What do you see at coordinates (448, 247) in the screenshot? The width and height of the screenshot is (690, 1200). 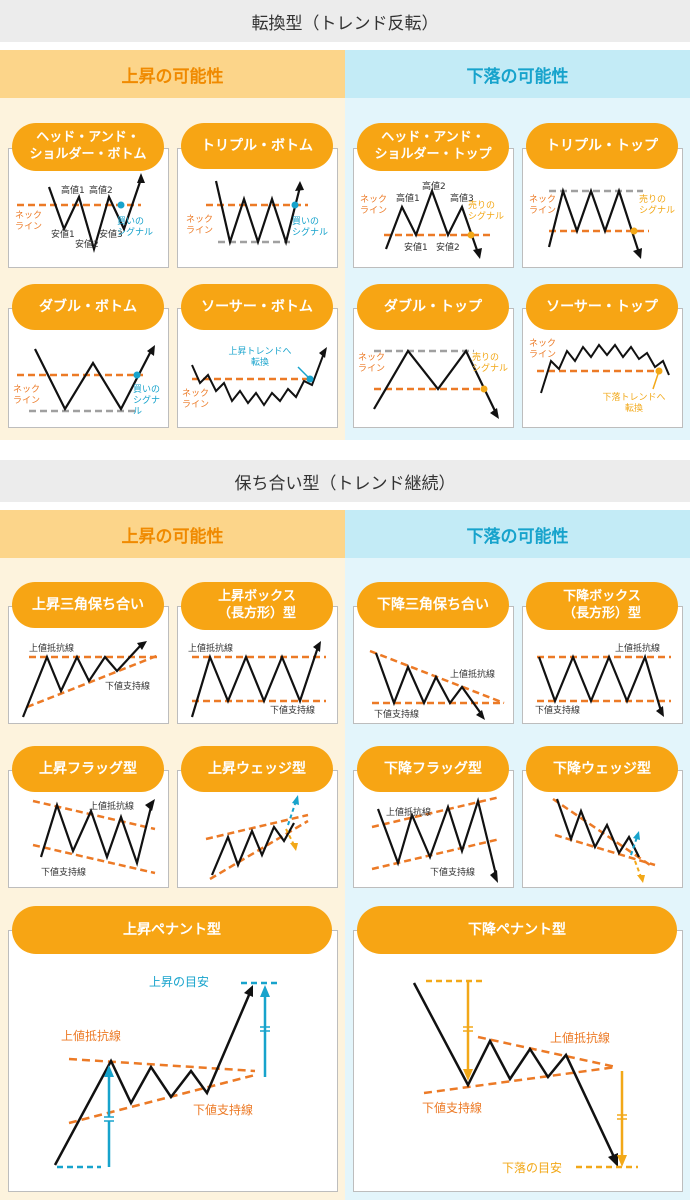 I see `hs-top-l2: 安値2` at bounding box center [448, 247].